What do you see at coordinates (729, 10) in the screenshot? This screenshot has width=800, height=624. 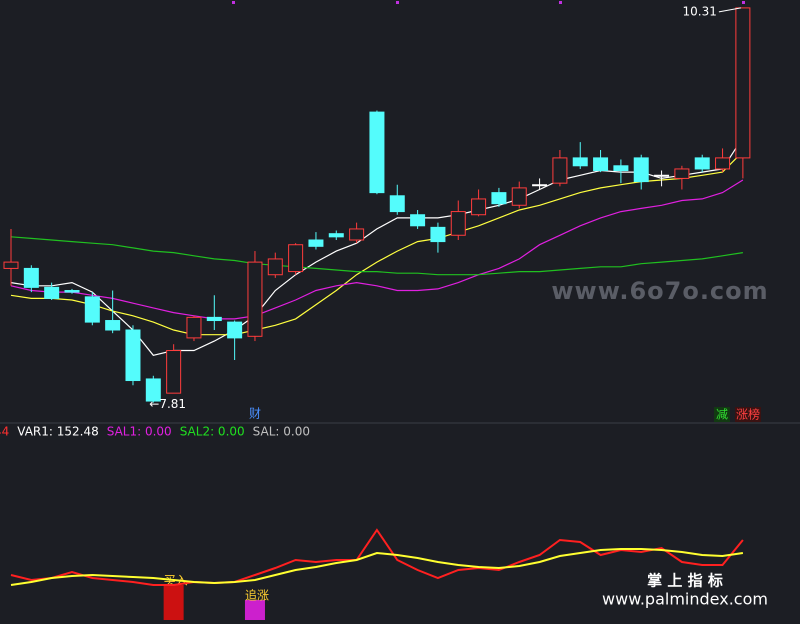 I see `high-pointer` at bounding box center [729, 10].